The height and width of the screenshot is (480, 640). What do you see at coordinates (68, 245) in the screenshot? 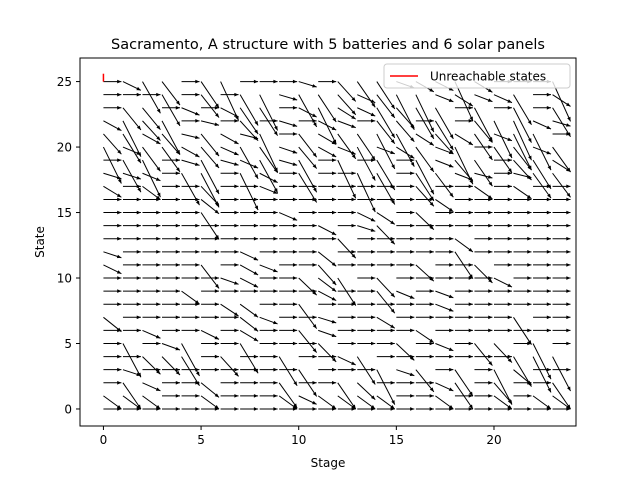
I see `y-axis-ticks: 0 5 10 15 20 25` at bounding box center [68, 245].